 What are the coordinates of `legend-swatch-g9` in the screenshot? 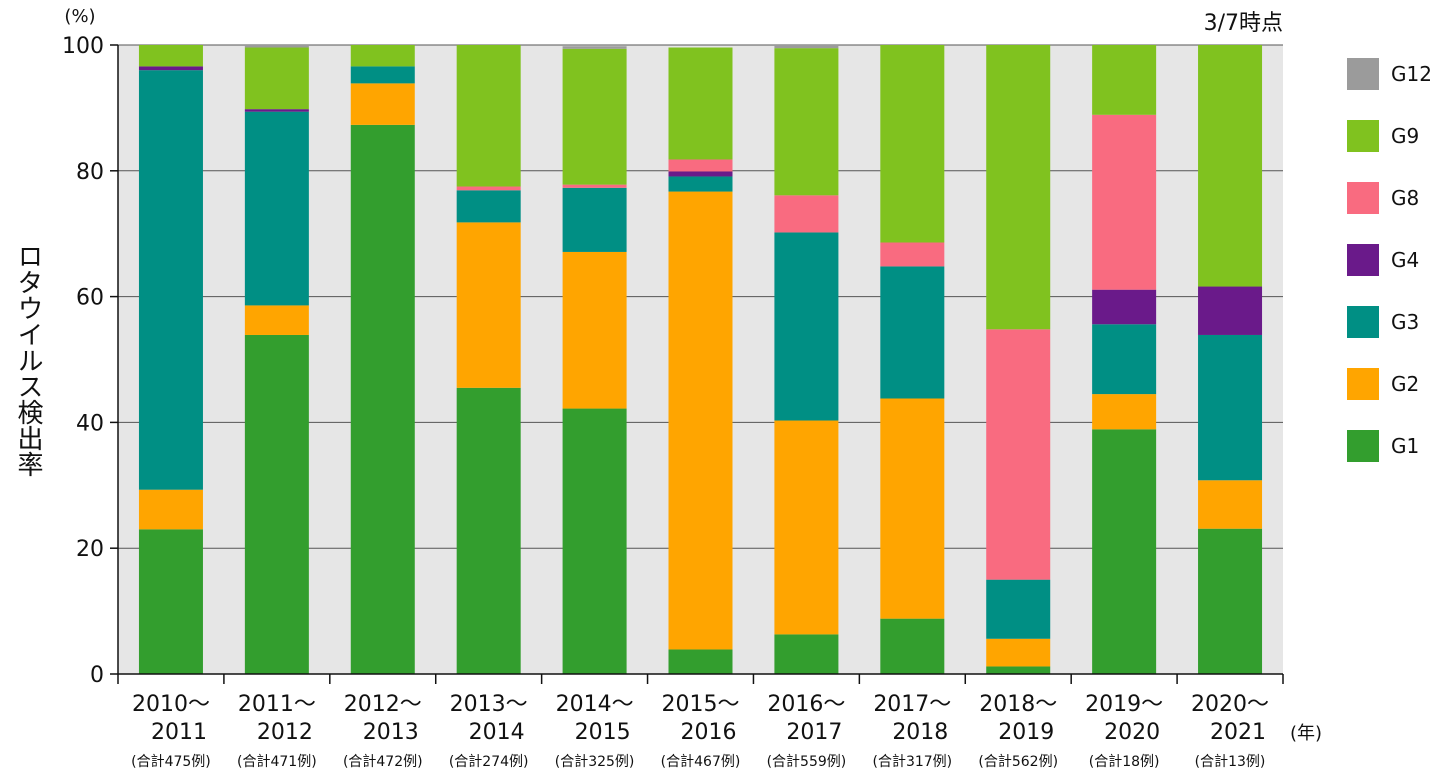 It's located at (1363, 136).